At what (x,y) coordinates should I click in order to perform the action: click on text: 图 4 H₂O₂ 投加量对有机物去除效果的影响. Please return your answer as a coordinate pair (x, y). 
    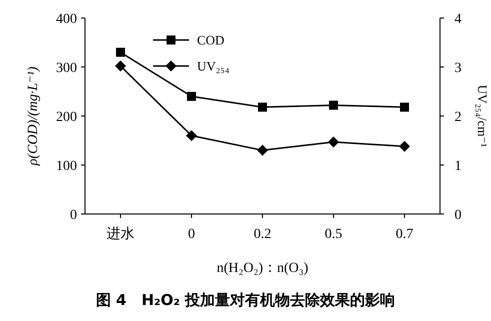
    Looking at the image, I should click on (246, 300).